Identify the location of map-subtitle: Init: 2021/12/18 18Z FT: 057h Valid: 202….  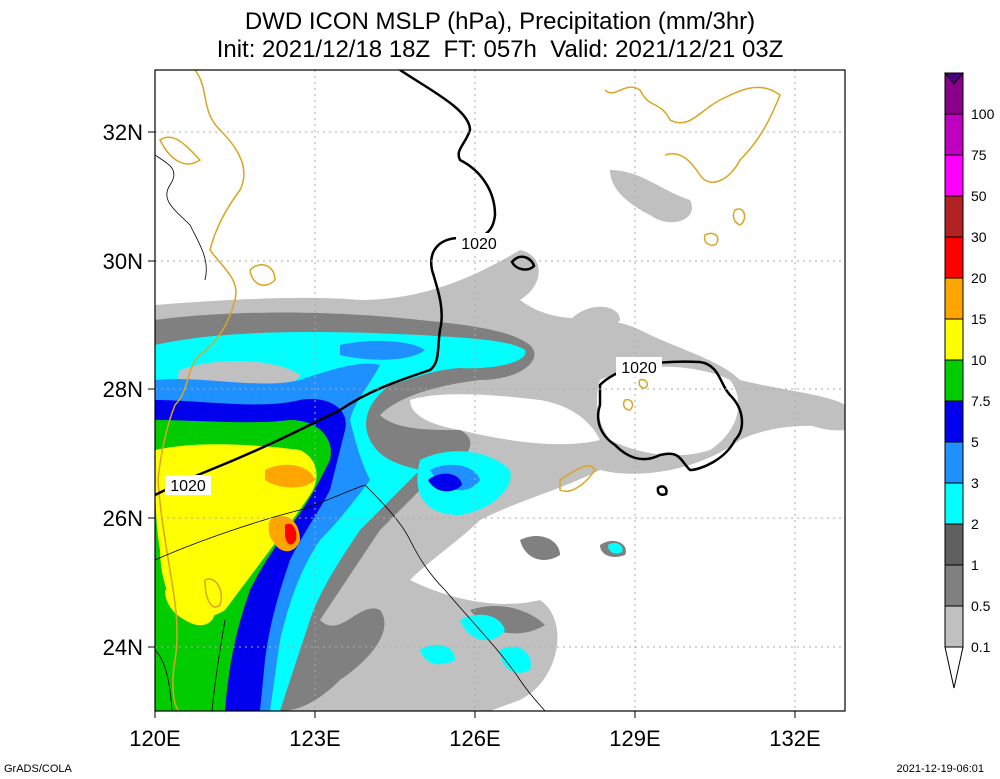
(500, 49).